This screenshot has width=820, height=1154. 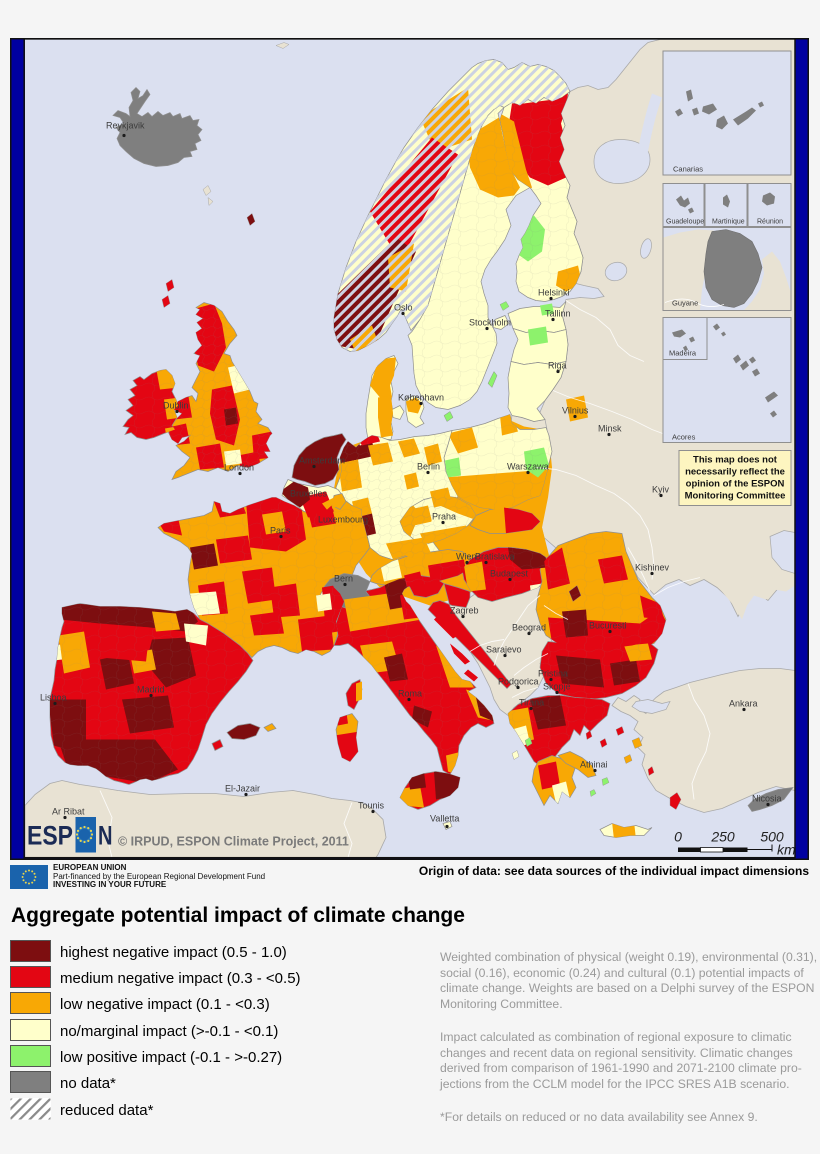 I want to click on svg-text: Wien, so click(x=466, y=557).